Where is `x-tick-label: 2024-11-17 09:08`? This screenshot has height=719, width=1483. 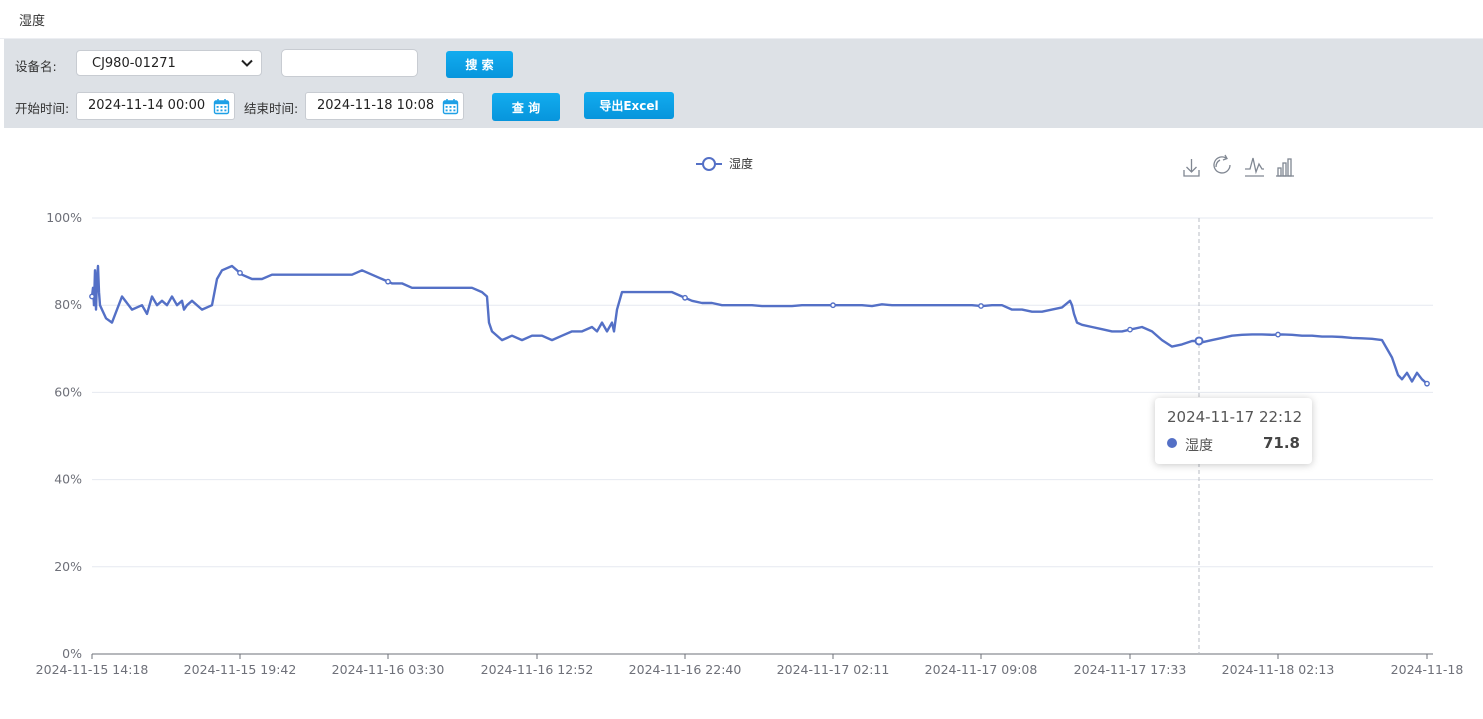 x-tick-label: 2024-11-17 09:08 is located at coordinates (981, 669).